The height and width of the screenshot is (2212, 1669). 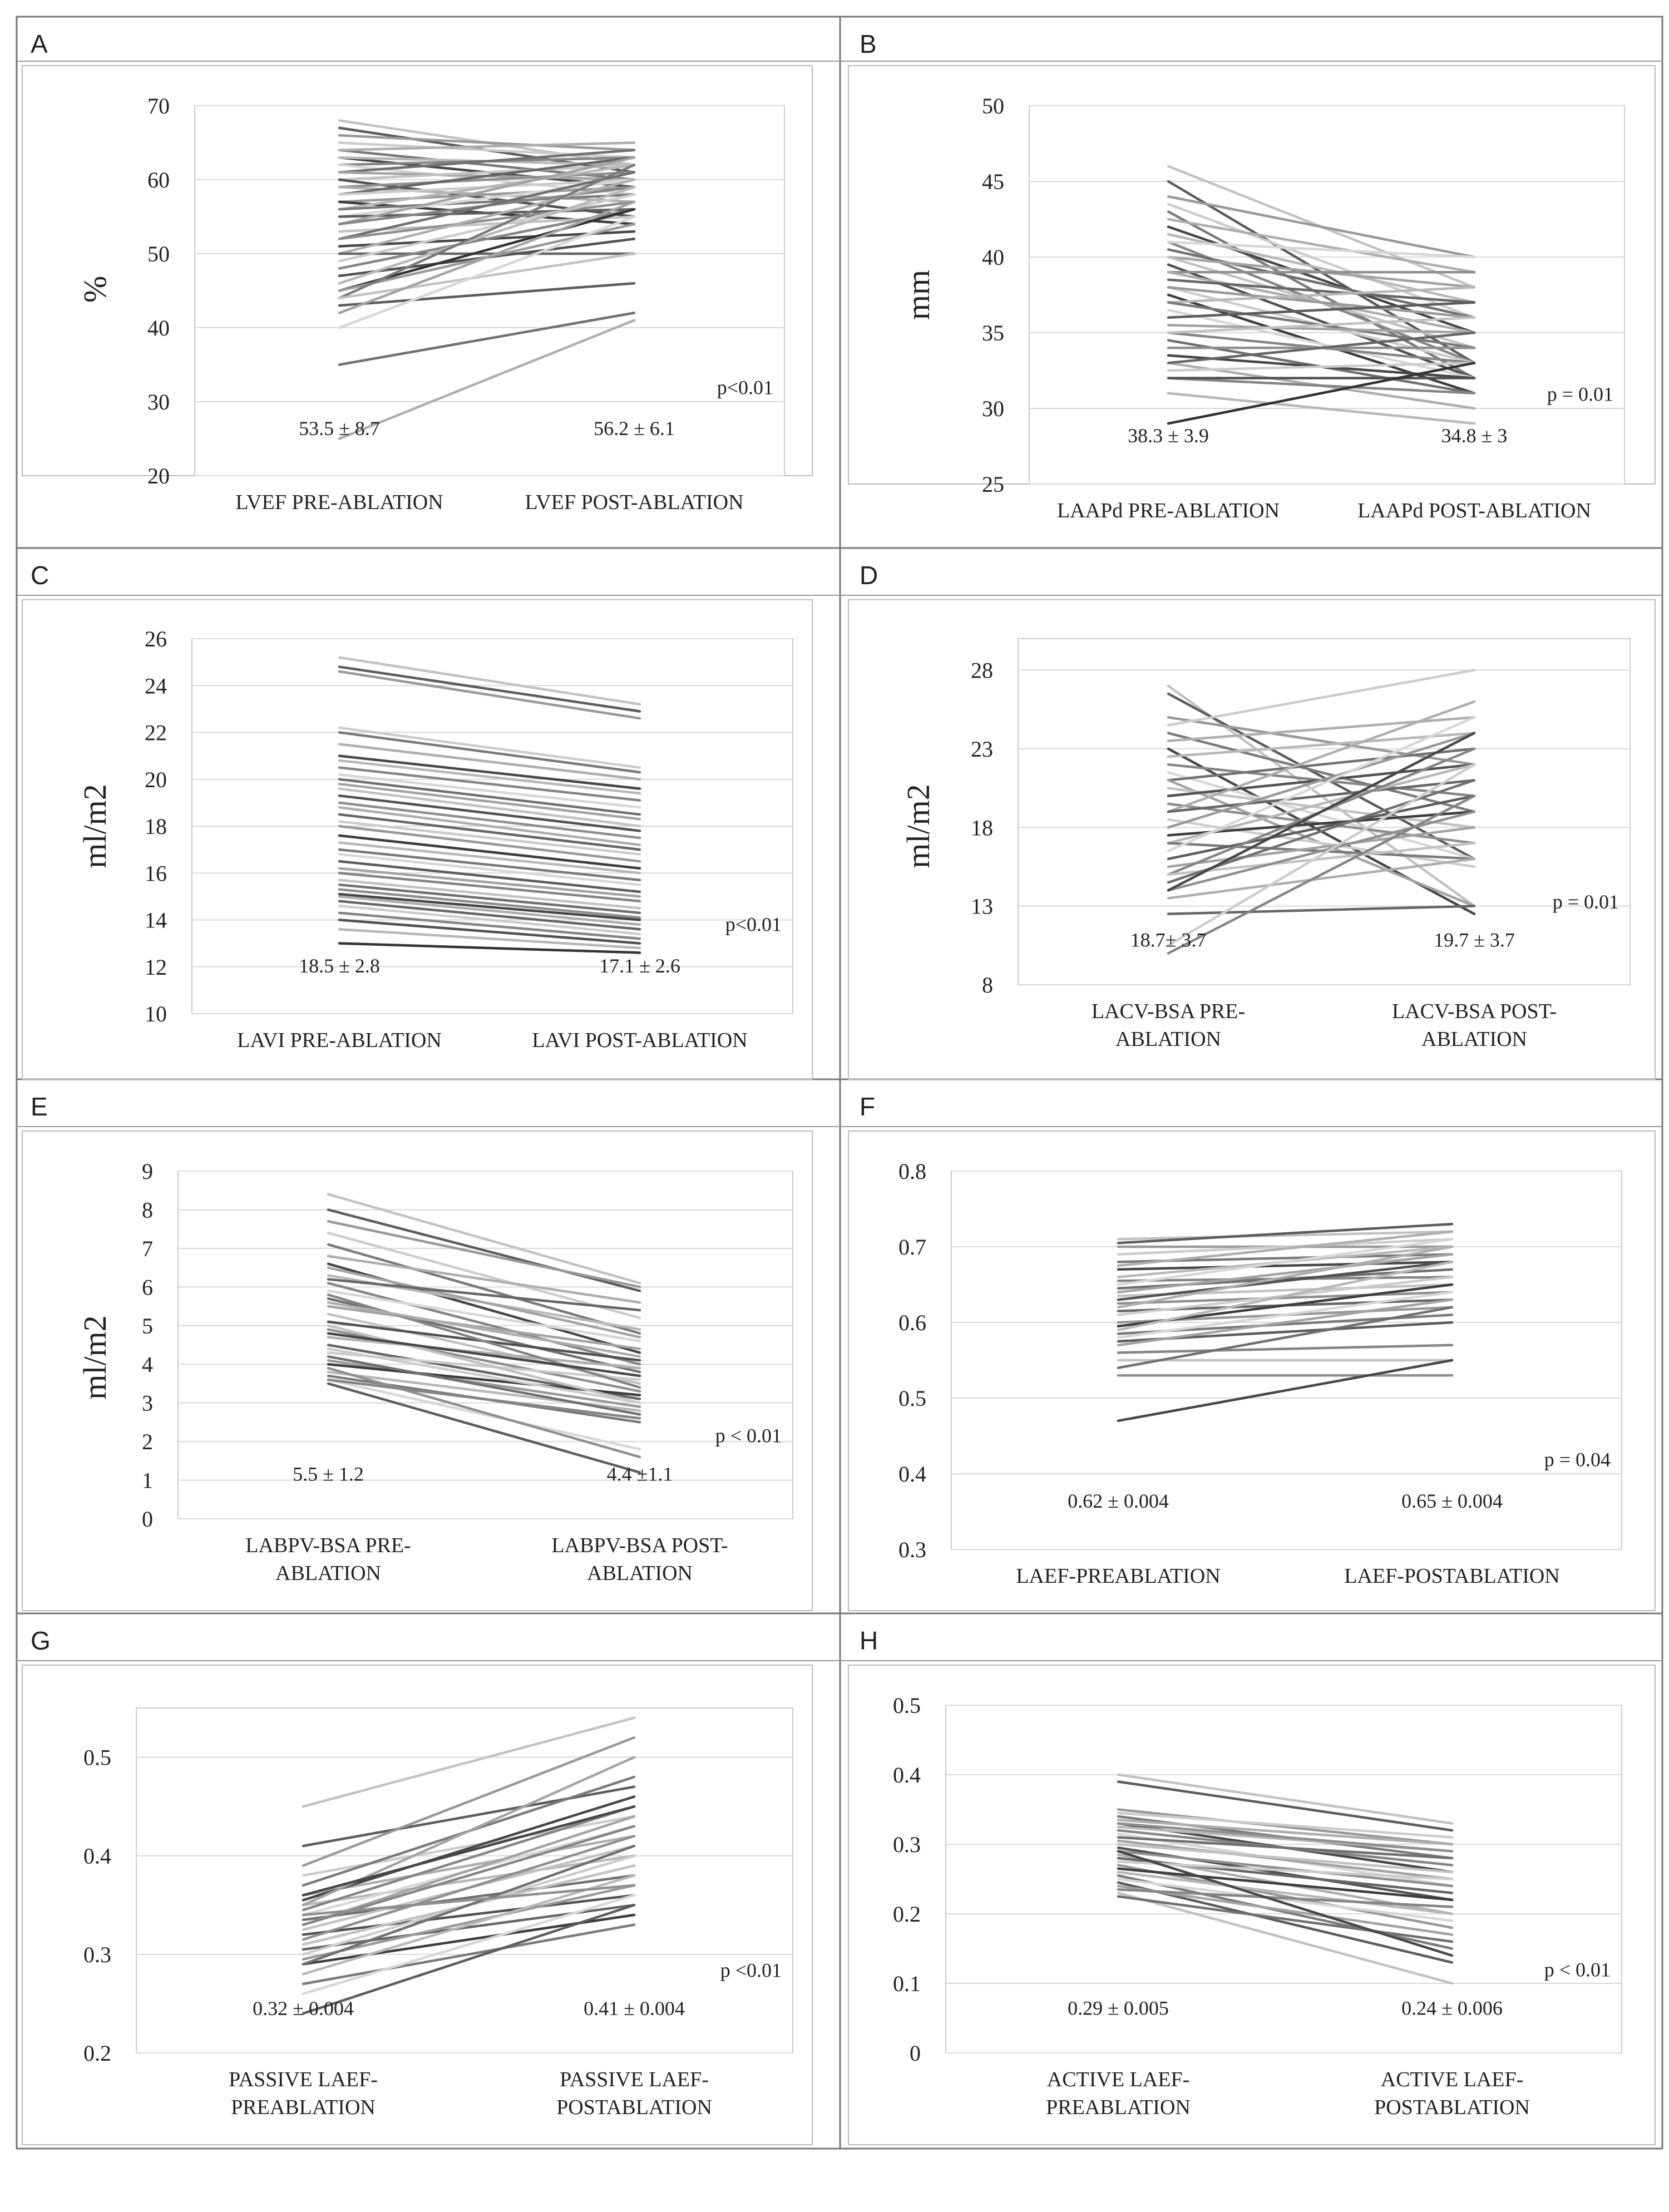 I want to click on annotation-pre: 53.5 ± 8.7, so click(x=340, y=429).